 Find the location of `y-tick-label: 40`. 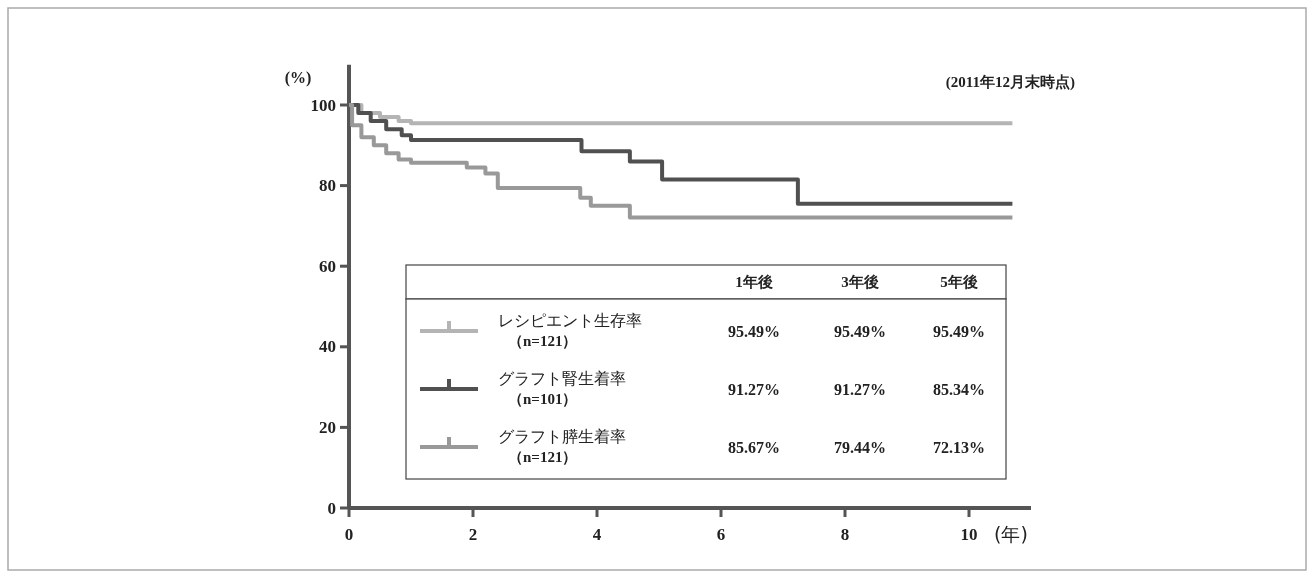

y-tick-label: 40 is located at coordinates (327, 347).